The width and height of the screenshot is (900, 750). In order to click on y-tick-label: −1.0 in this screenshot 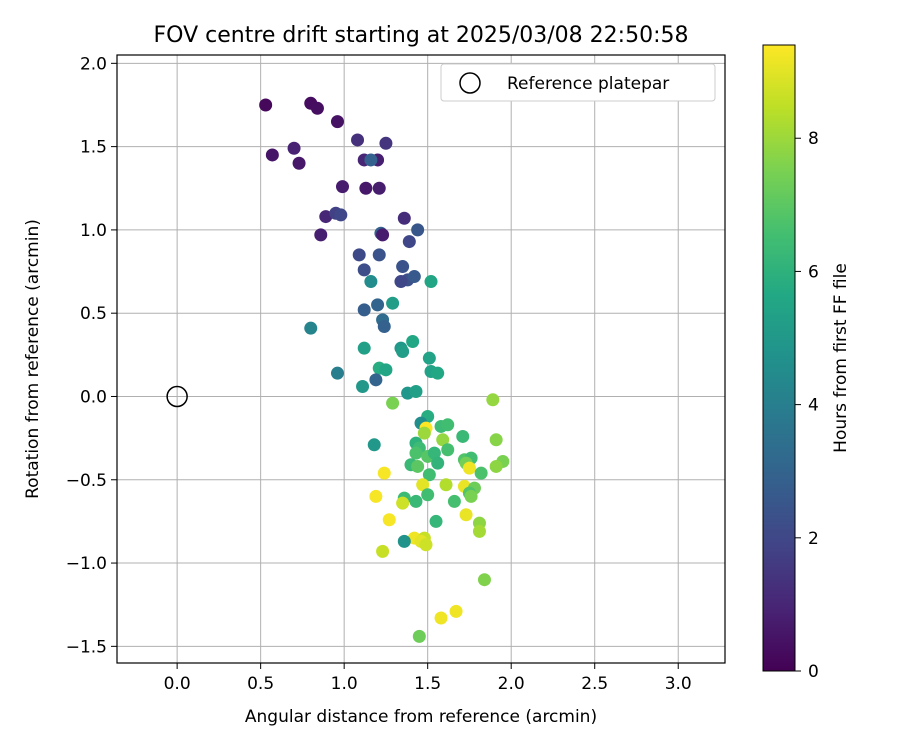, I will do `click(86, 564)`.